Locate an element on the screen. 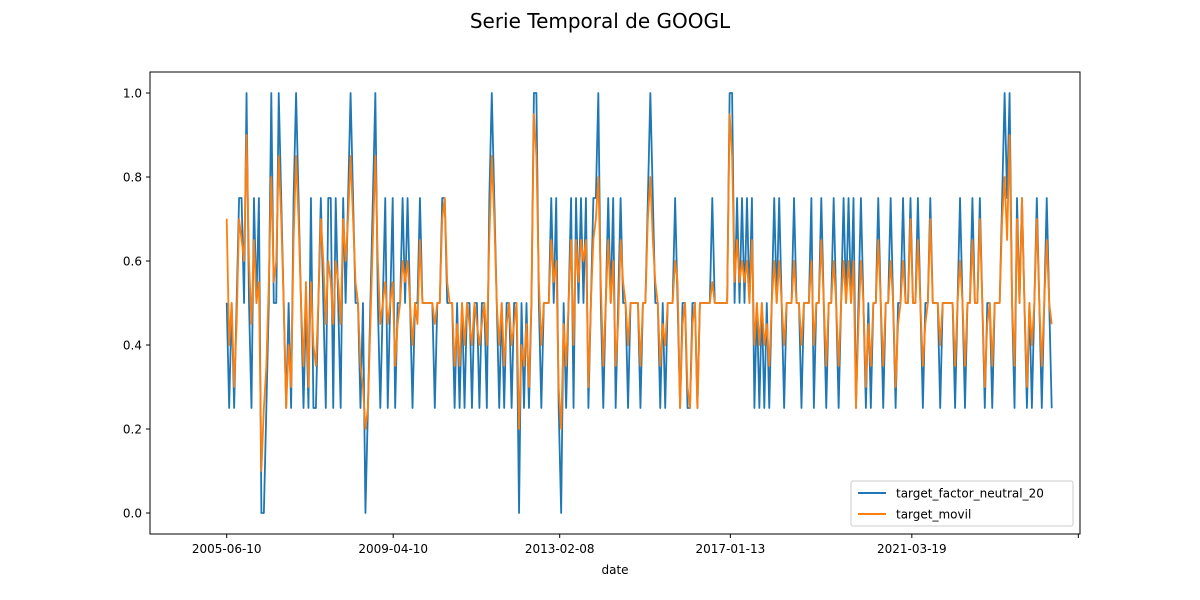 This screenshot has width=1200, height=600. chart-title: Serie Temporal de GOOGL is located at coordinates (600, 21).